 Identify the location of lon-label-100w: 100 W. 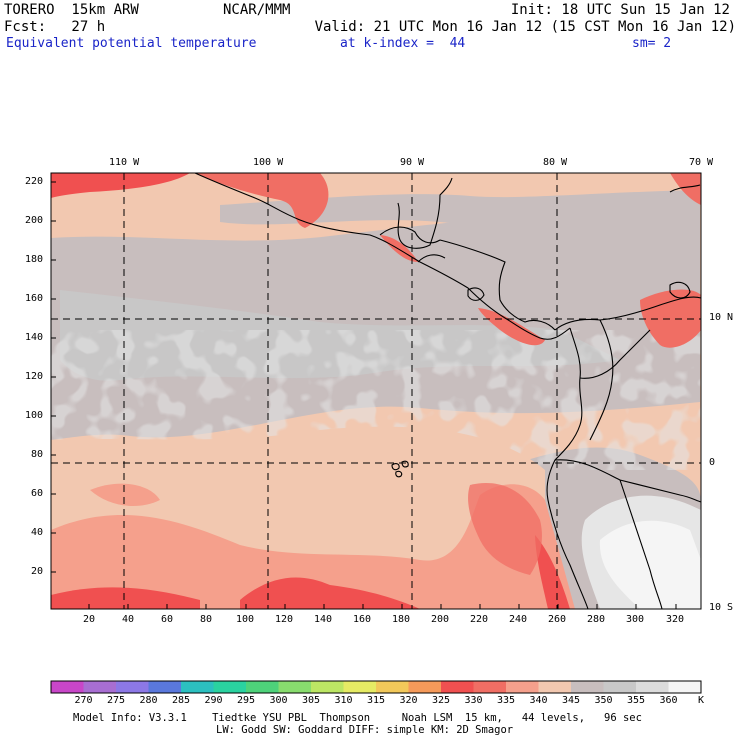
(268, 162).